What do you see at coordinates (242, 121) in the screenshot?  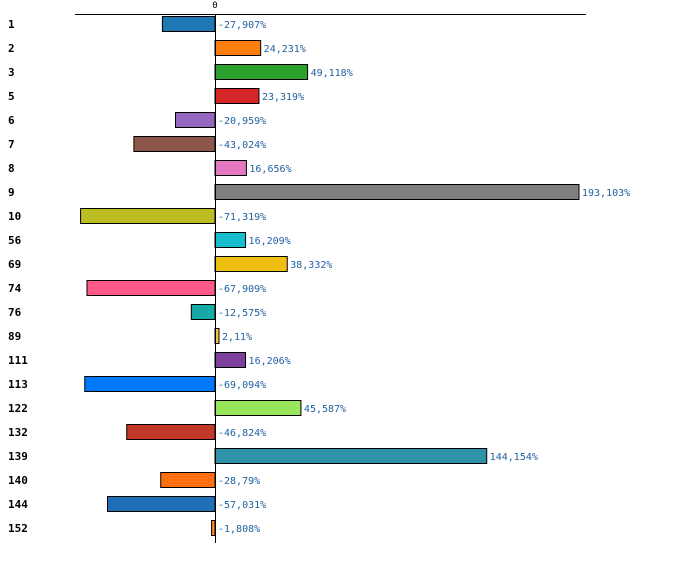 I see `value-label: -20,959%` at bounding box center [242, 121].